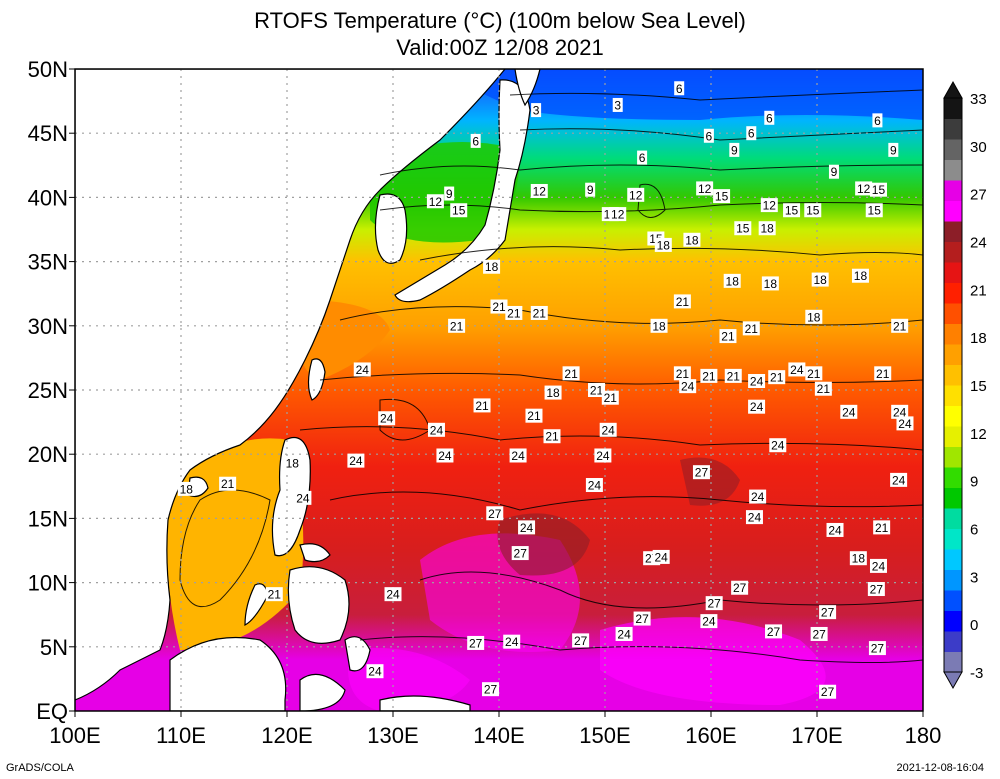  Describe the element at coordinates (713, 661) in the screenshot. I see `warm-pool` at that location.